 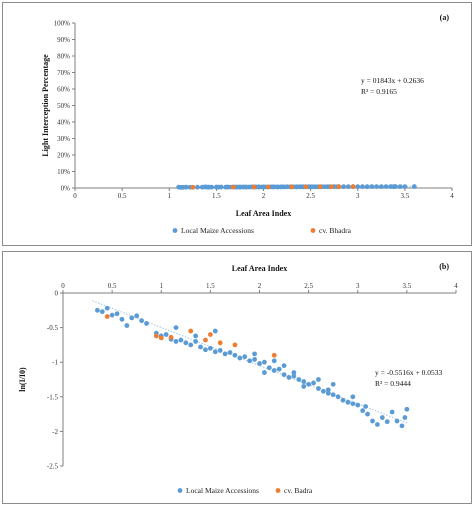 I want to click on x-tick-label: 0, so click(x=75, y=196).